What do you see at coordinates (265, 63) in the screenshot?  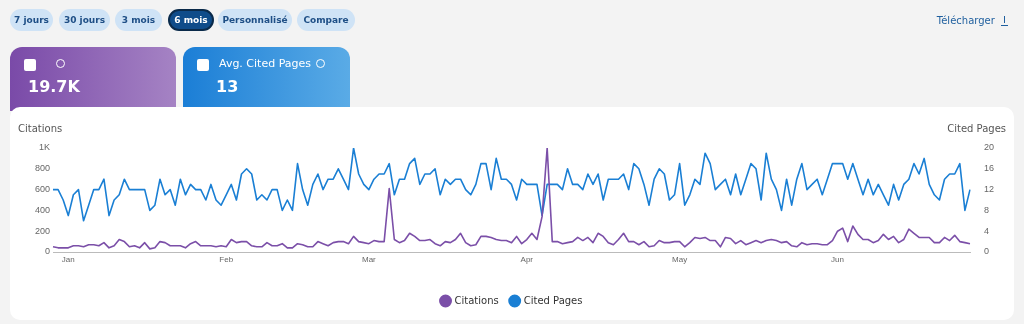 I see `text: Avg. Cited Pages` at bounding box center [265, 63].